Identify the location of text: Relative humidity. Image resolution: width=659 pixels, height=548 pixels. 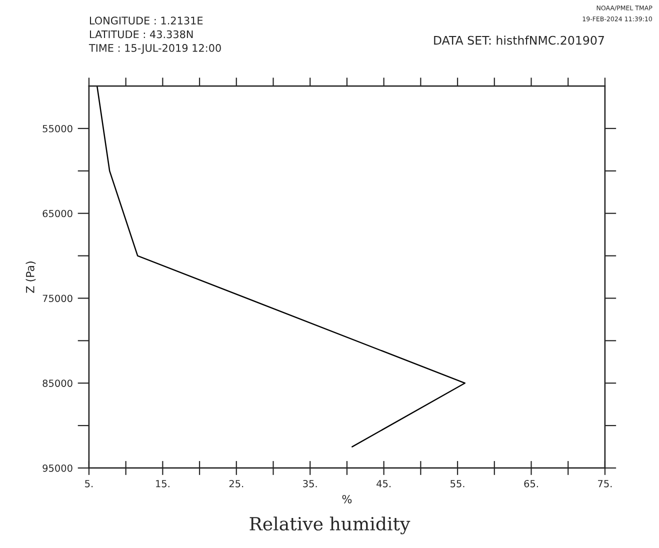
(330, 525).